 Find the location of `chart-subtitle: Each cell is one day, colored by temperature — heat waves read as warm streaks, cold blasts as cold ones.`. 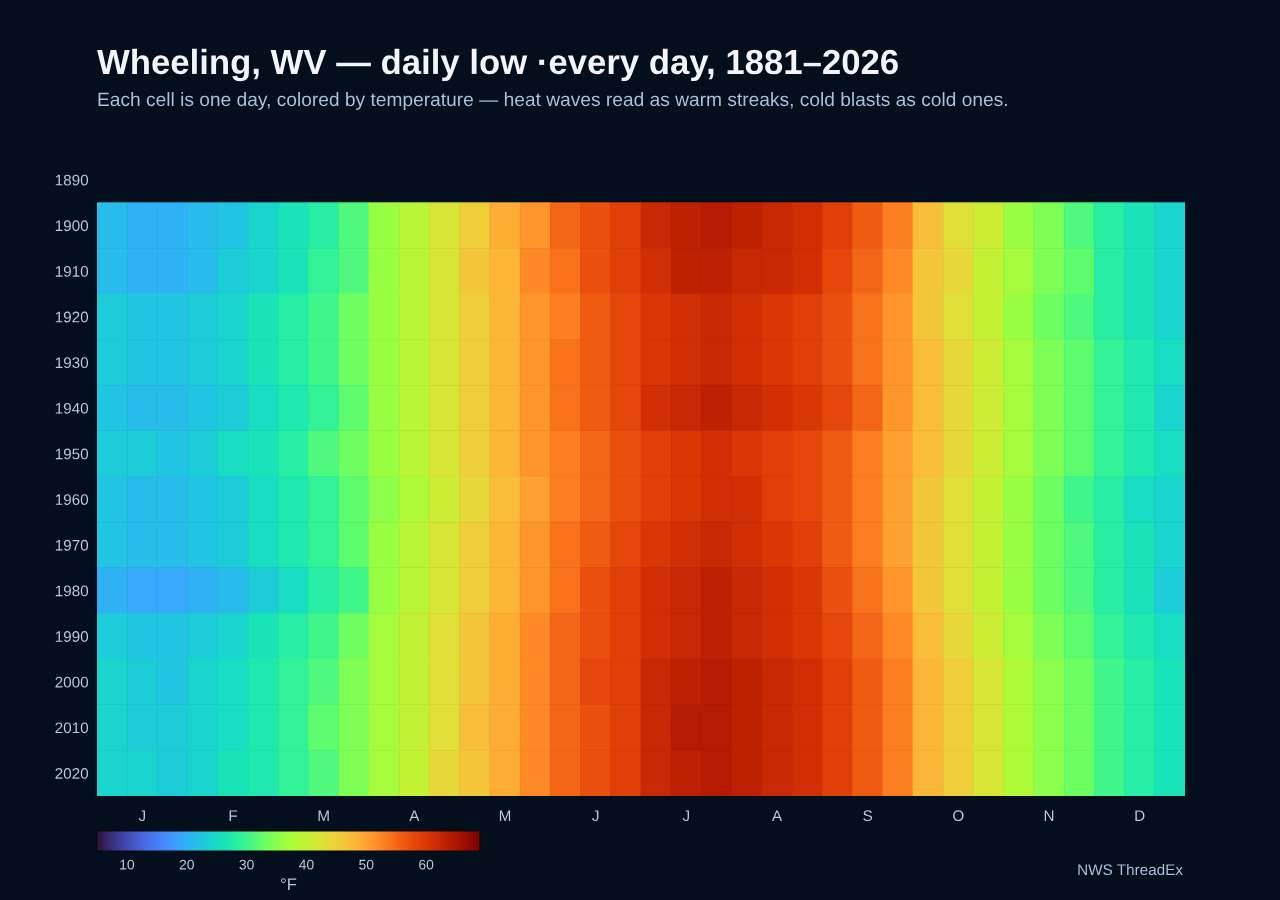

chart-subtitle: Each cell is one day, colored by temperature — heat waves read as warm streaks, cold blasts as cold ones. is located at coordinates (552, 101).